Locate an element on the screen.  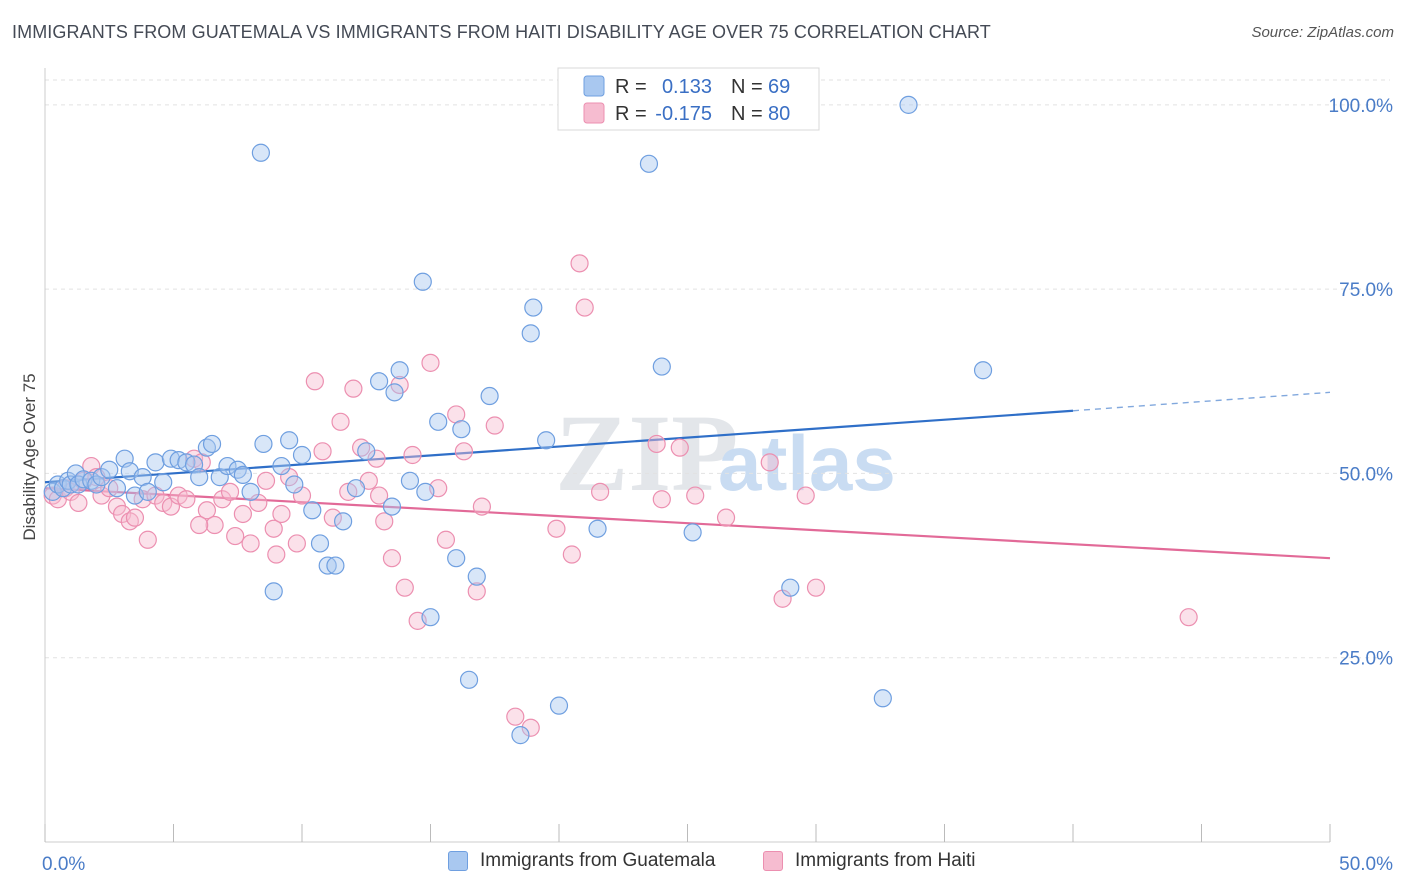
legend-r-label-1: R = is located at coordinates (631, 87).